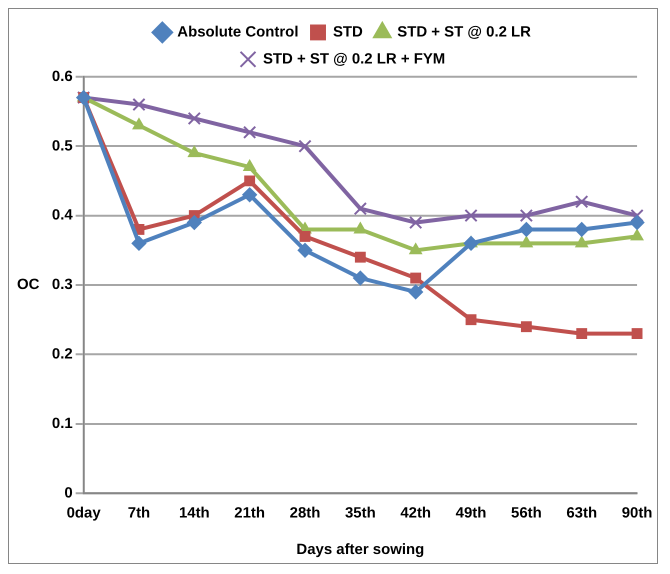 This screenshot has width=670, height=574. Describe the element at coordinates (62, 354) in the screenshot. I see `y-tick-label: 0.2` at that location.